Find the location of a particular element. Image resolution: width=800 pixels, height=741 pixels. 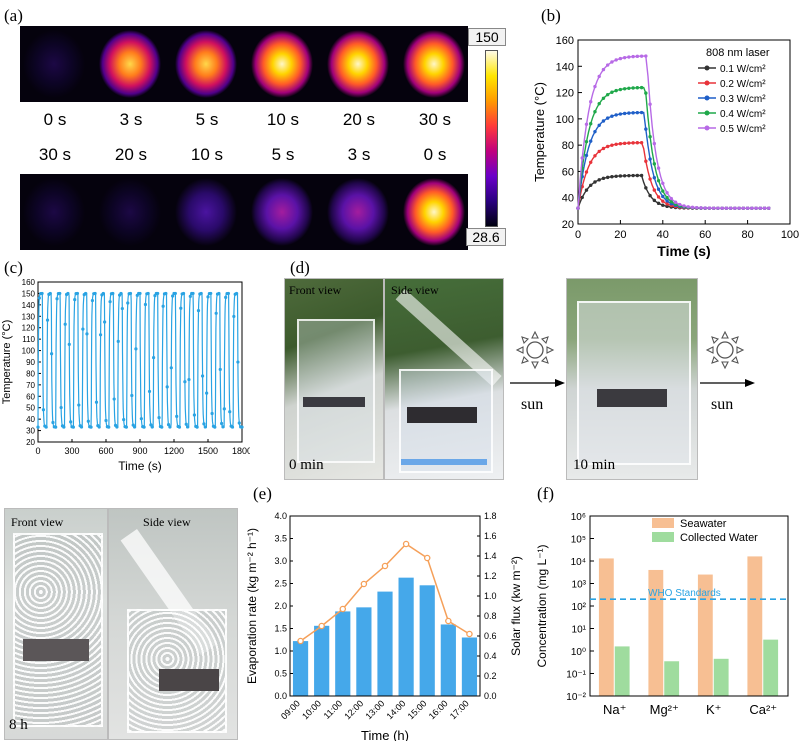

photo-10min: 10 min is located at coordinates (632, 379).